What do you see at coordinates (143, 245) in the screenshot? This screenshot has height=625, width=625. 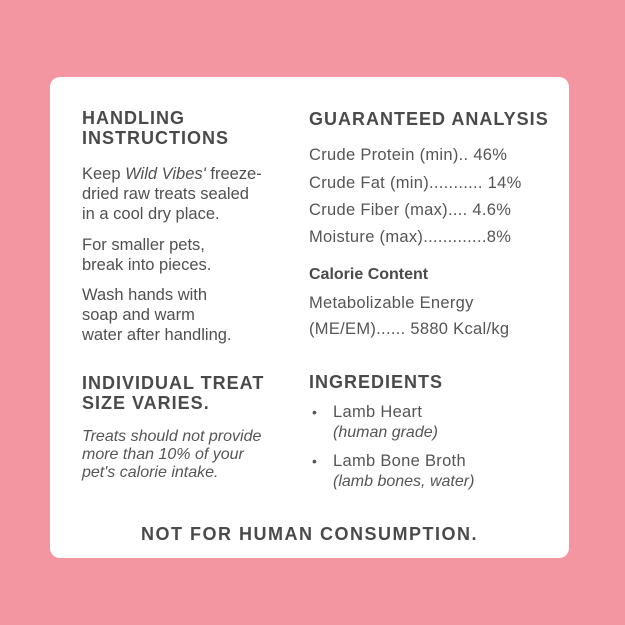 I see `handling-p2-line1: For smaller pets,` at bounding box center [143, 245].